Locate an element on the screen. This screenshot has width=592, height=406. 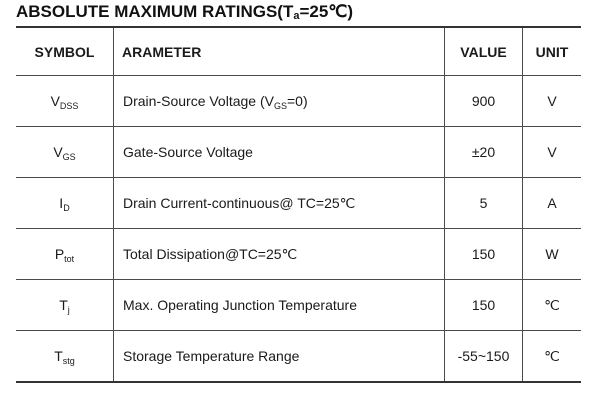
table-header-row: SYMBOL ARAMETER VALUE UNIT is located at coordinates (298, 51).